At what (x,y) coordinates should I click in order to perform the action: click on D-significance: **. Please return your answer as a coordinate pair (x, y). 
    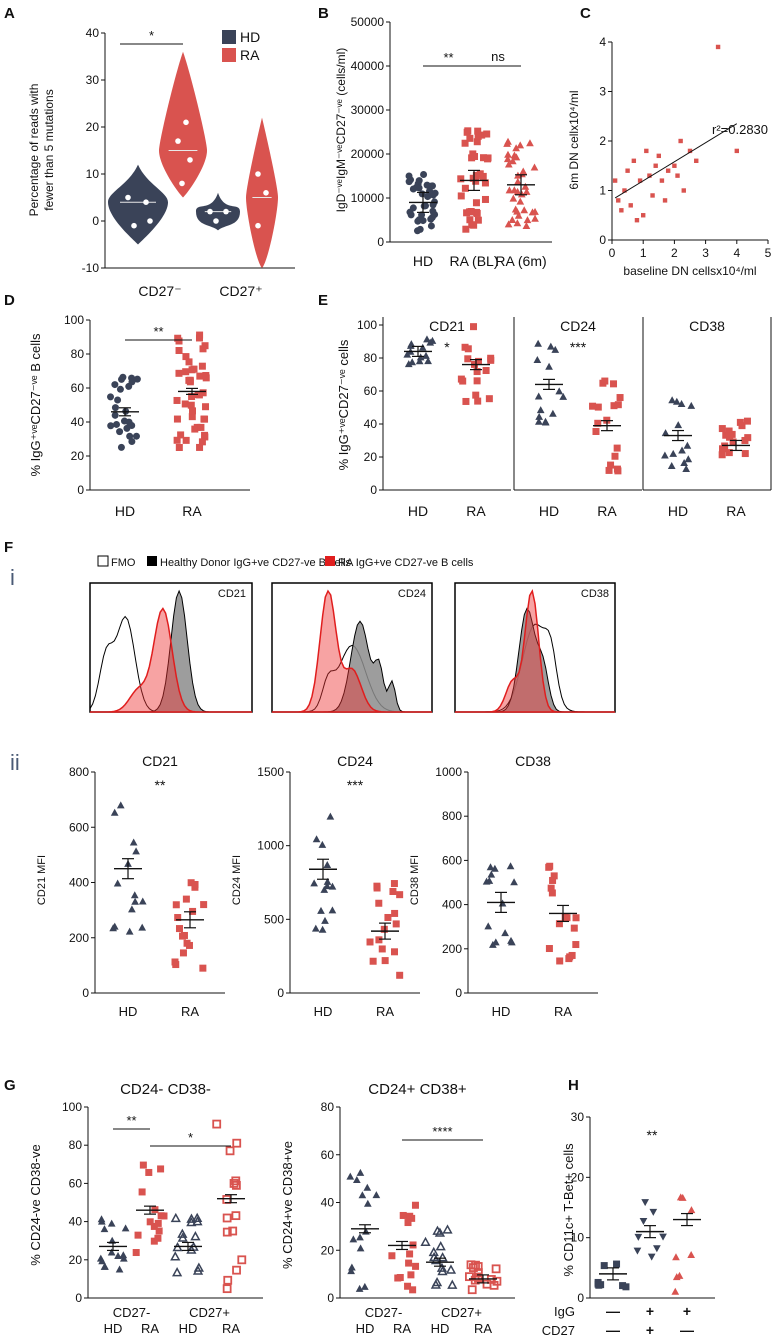
    Looking at the image, I should click on (158, 331).